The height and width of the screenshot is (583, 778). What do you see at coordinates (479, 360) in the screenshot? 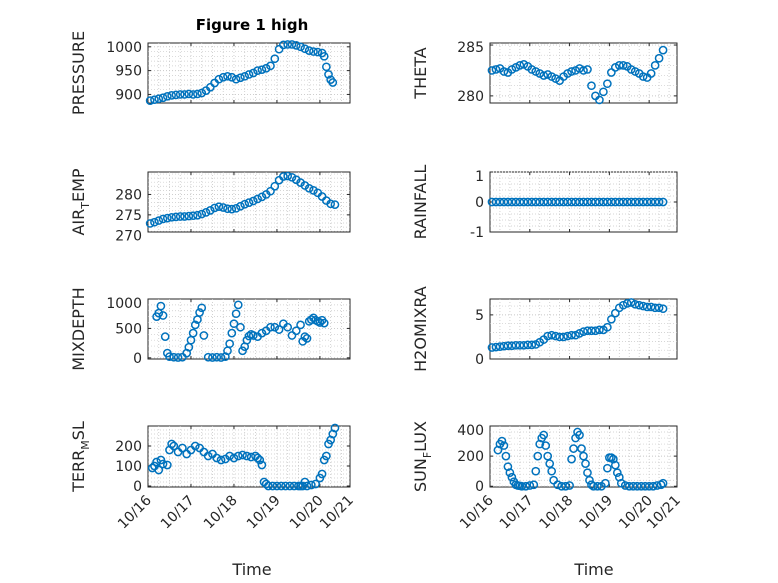
I see `plot-h2omixra-ytick-label: 0` at bounding box center [479, 360].